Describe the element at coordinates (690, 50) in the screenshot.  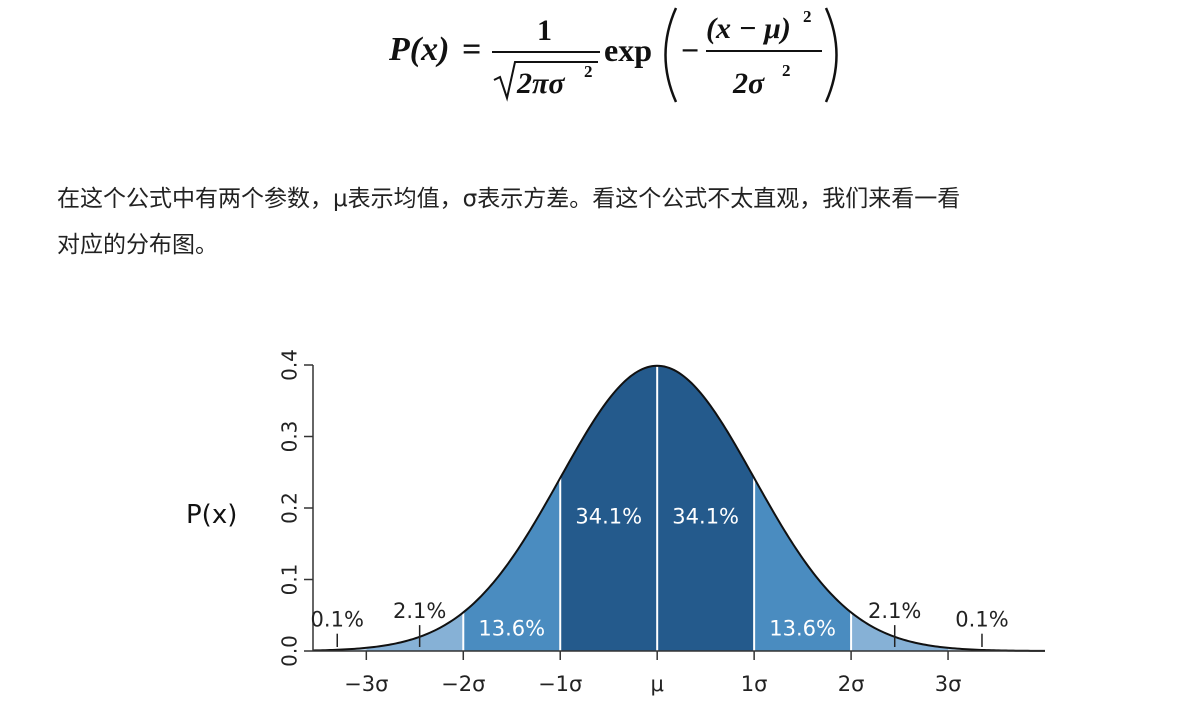
I see `formula-minus: −` at that location.